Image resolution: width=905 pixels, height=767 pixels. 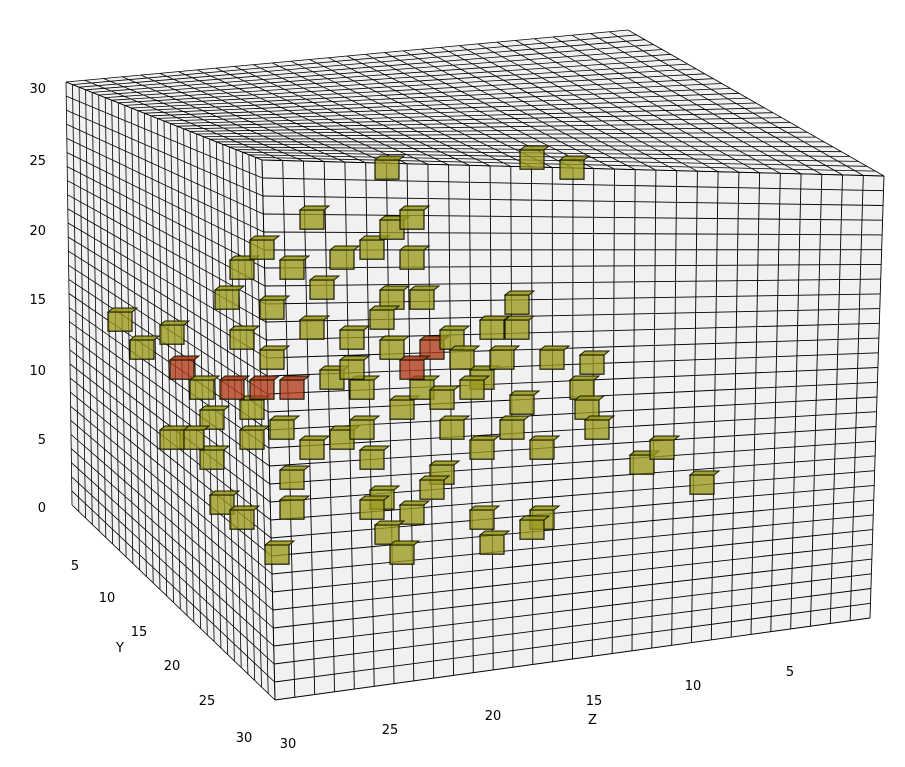 I want to click on y-tick-label: 25, so click(x=207, y=701).